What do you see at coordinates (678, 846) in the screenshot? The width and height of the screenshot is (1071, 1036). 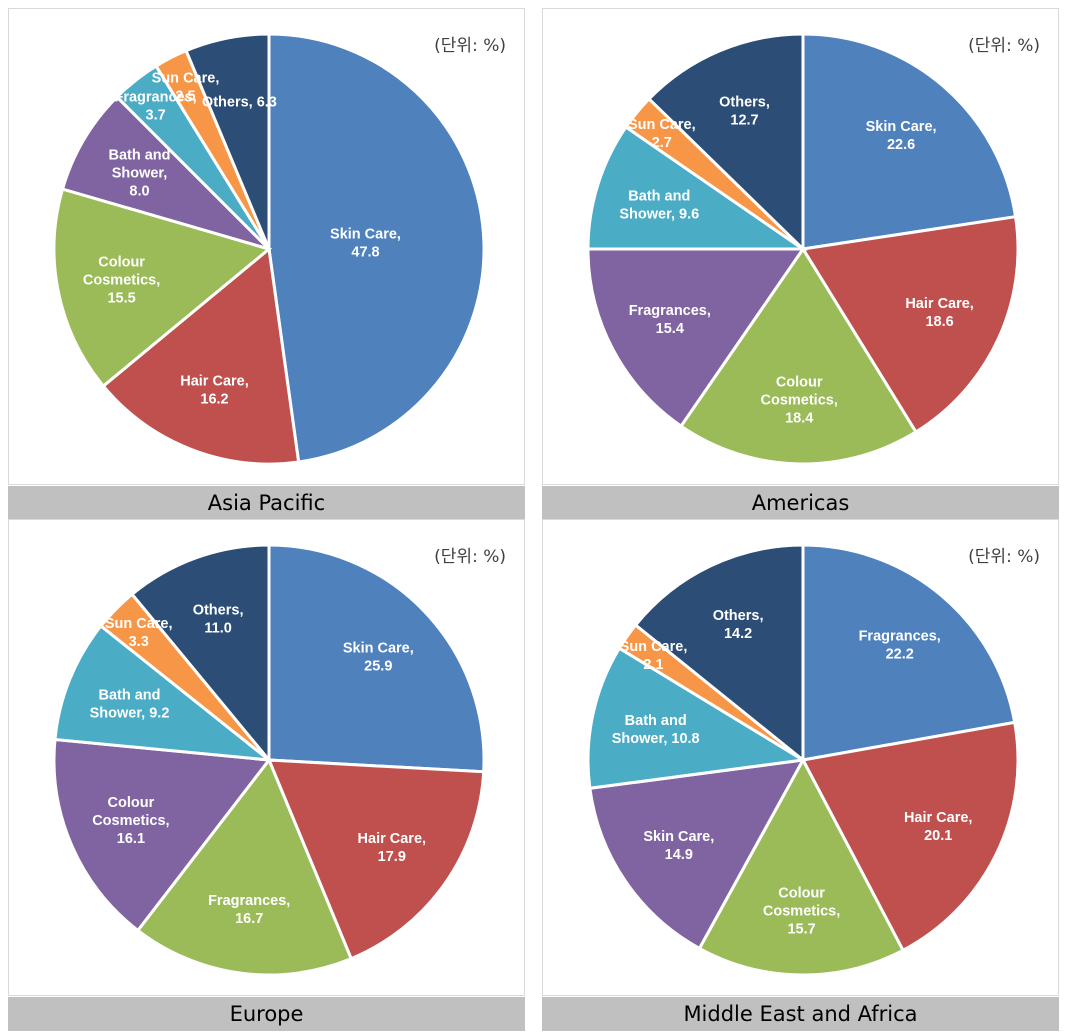 I see `slice-label-skin-care: Skin Care, 14.9` at bounding box center [678, 846].